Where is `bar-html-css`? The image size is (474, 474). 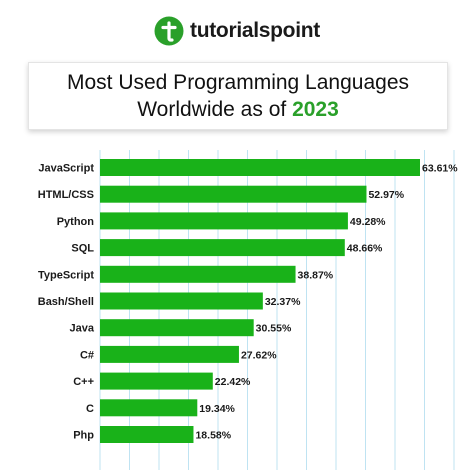
bar-html-css is located at coordinates (233, 194).